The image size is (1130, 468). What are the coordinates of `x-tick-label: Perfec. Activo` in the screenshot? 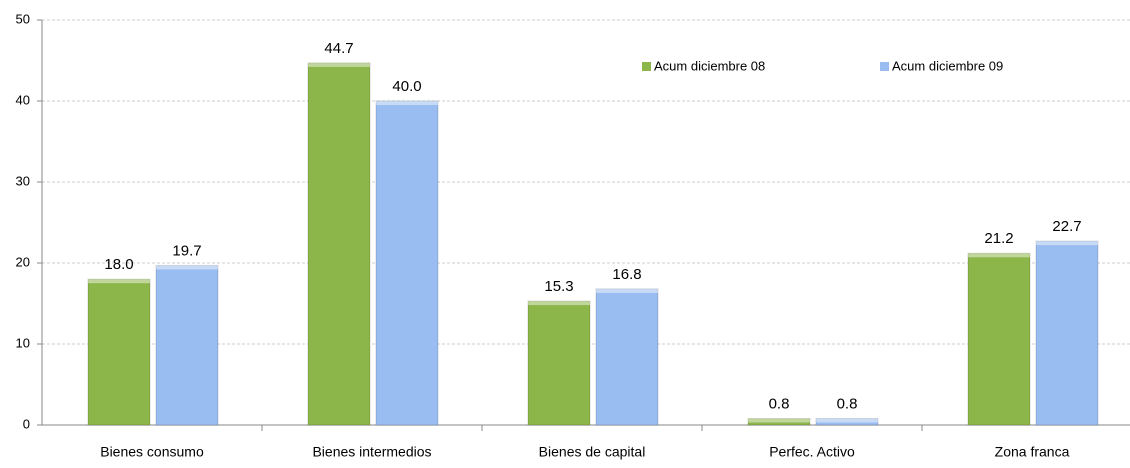 It's located at (812, 452).